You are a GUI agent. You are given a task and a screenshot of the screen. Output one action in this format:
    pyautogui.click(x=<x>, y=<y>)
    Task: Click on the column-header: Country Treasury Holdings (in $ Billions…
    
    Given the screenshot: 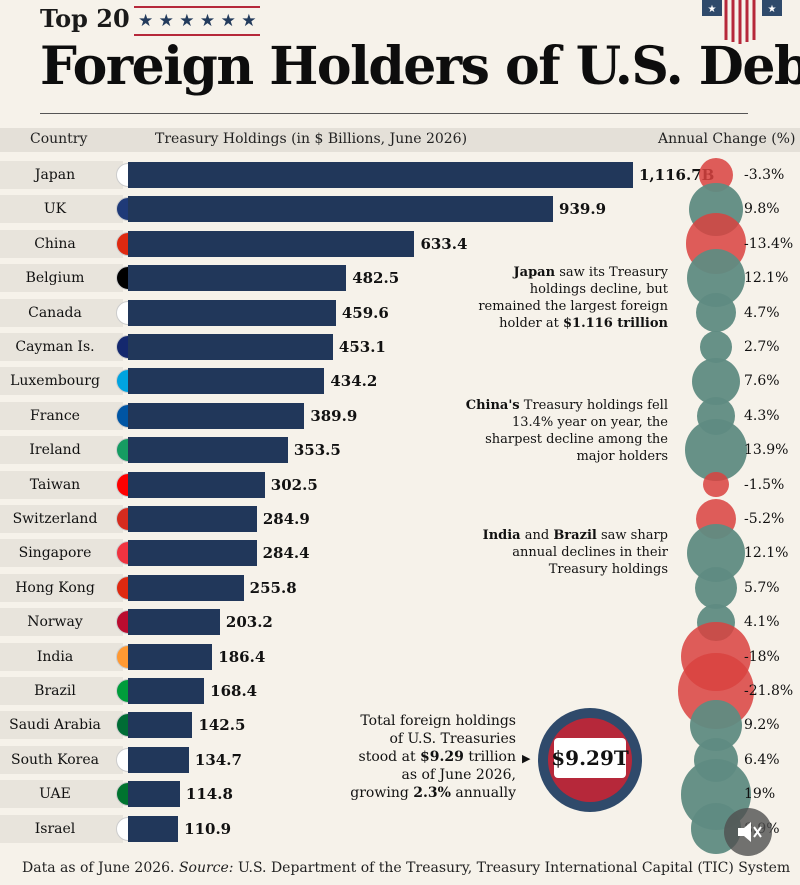 What is the action you would take?
    pyautogui.click(x=400, y=140)
    